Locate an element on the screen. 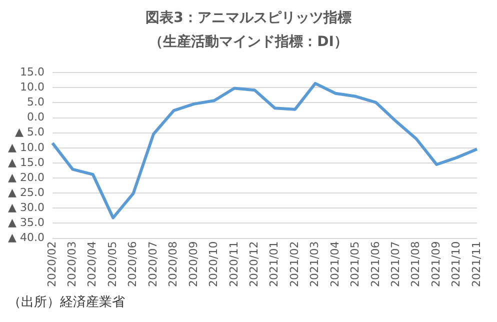 Image resolution: width=497 pixels, height=322 pixels. chart-title: 図表3：アニマルスピリッツ指標 is located at coordinates (248, 18).